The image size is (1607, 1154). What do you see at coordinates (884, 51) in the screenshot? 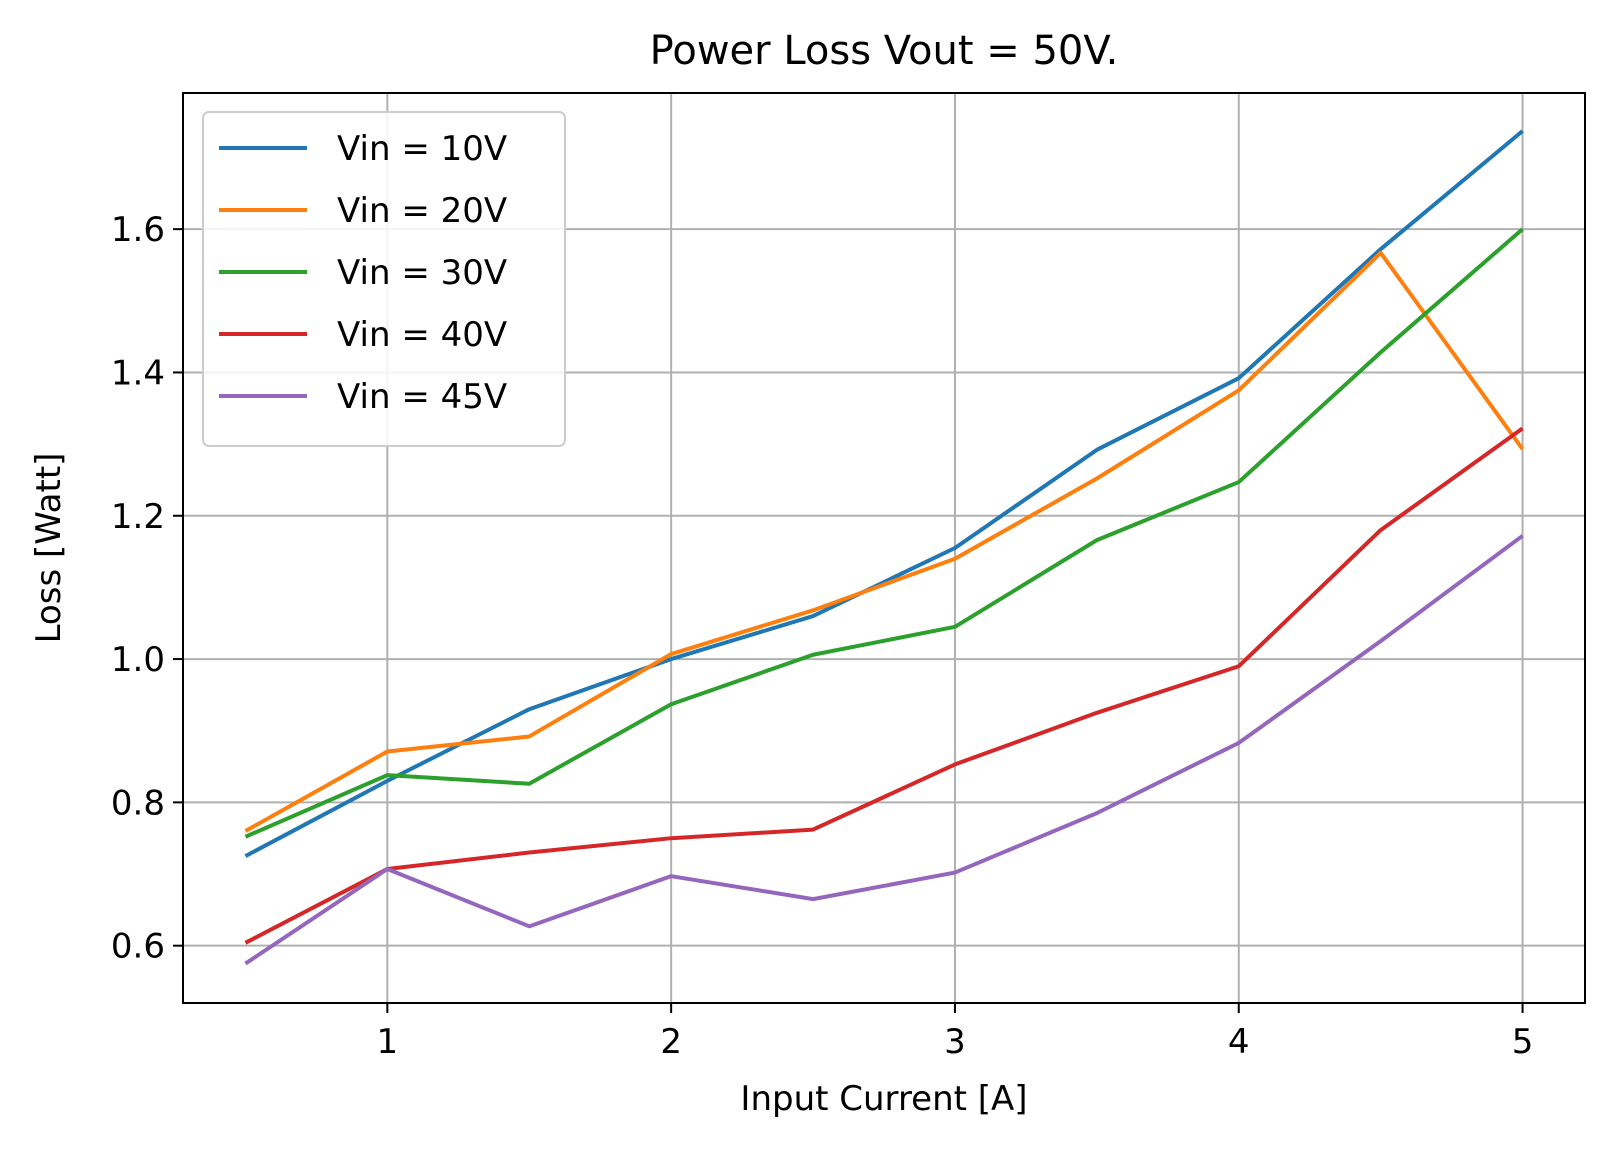
I see `chart-title: Power Loss Vout = 50V.` at bounding box center [884, 51].